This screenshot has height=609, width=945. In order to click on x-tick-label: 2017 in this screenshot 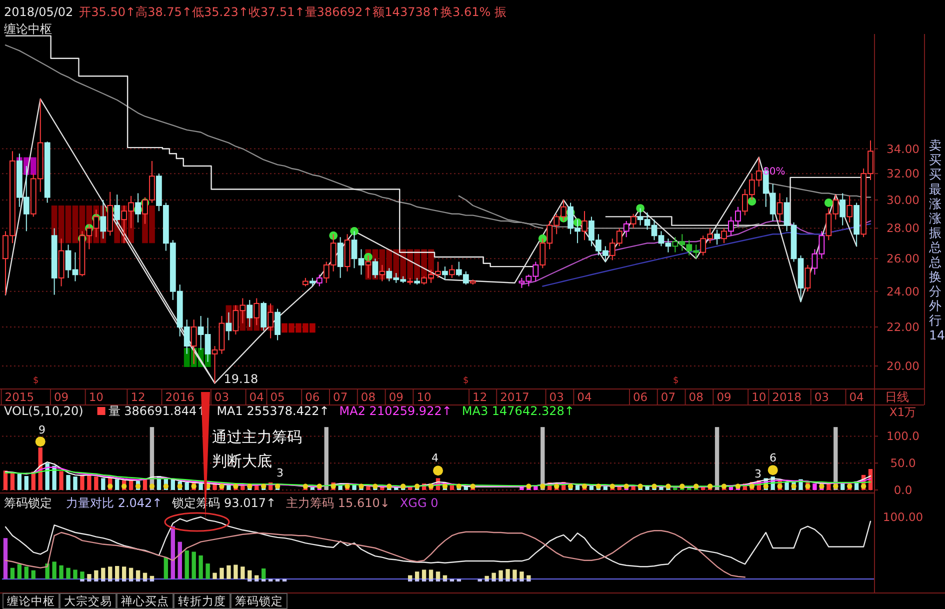, I will do `click(515, 397)`.